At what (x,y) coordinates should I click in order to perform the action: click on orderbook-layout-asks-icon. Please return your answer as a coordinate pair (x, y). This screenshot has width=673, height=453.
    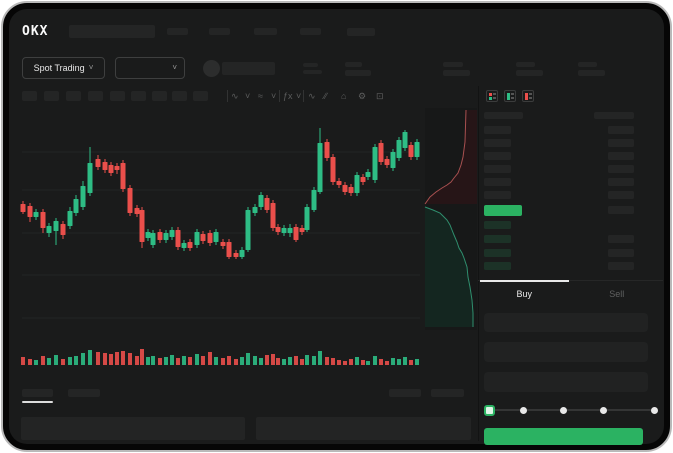
    Looking at the image, I should click on (528, 96).